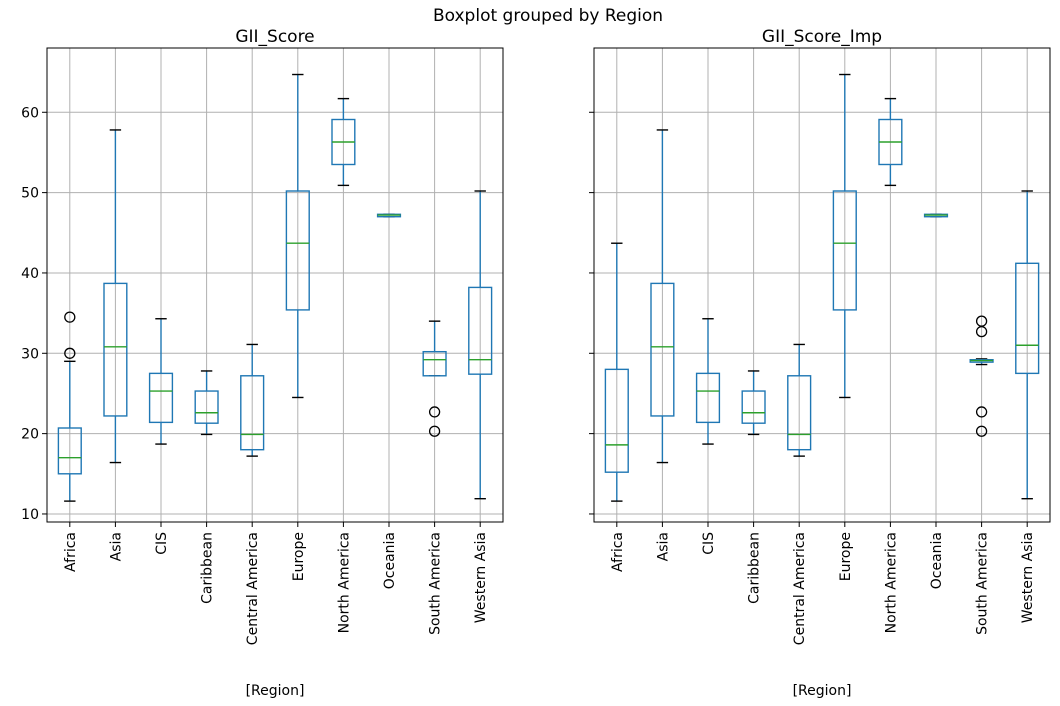 Image resolution: width=1060 pixels, height=706 pixels. What do you see at coordinates (30, 194) in the screenshot?
I see `y-tick-label: 50` at bounding box center [30, 194].